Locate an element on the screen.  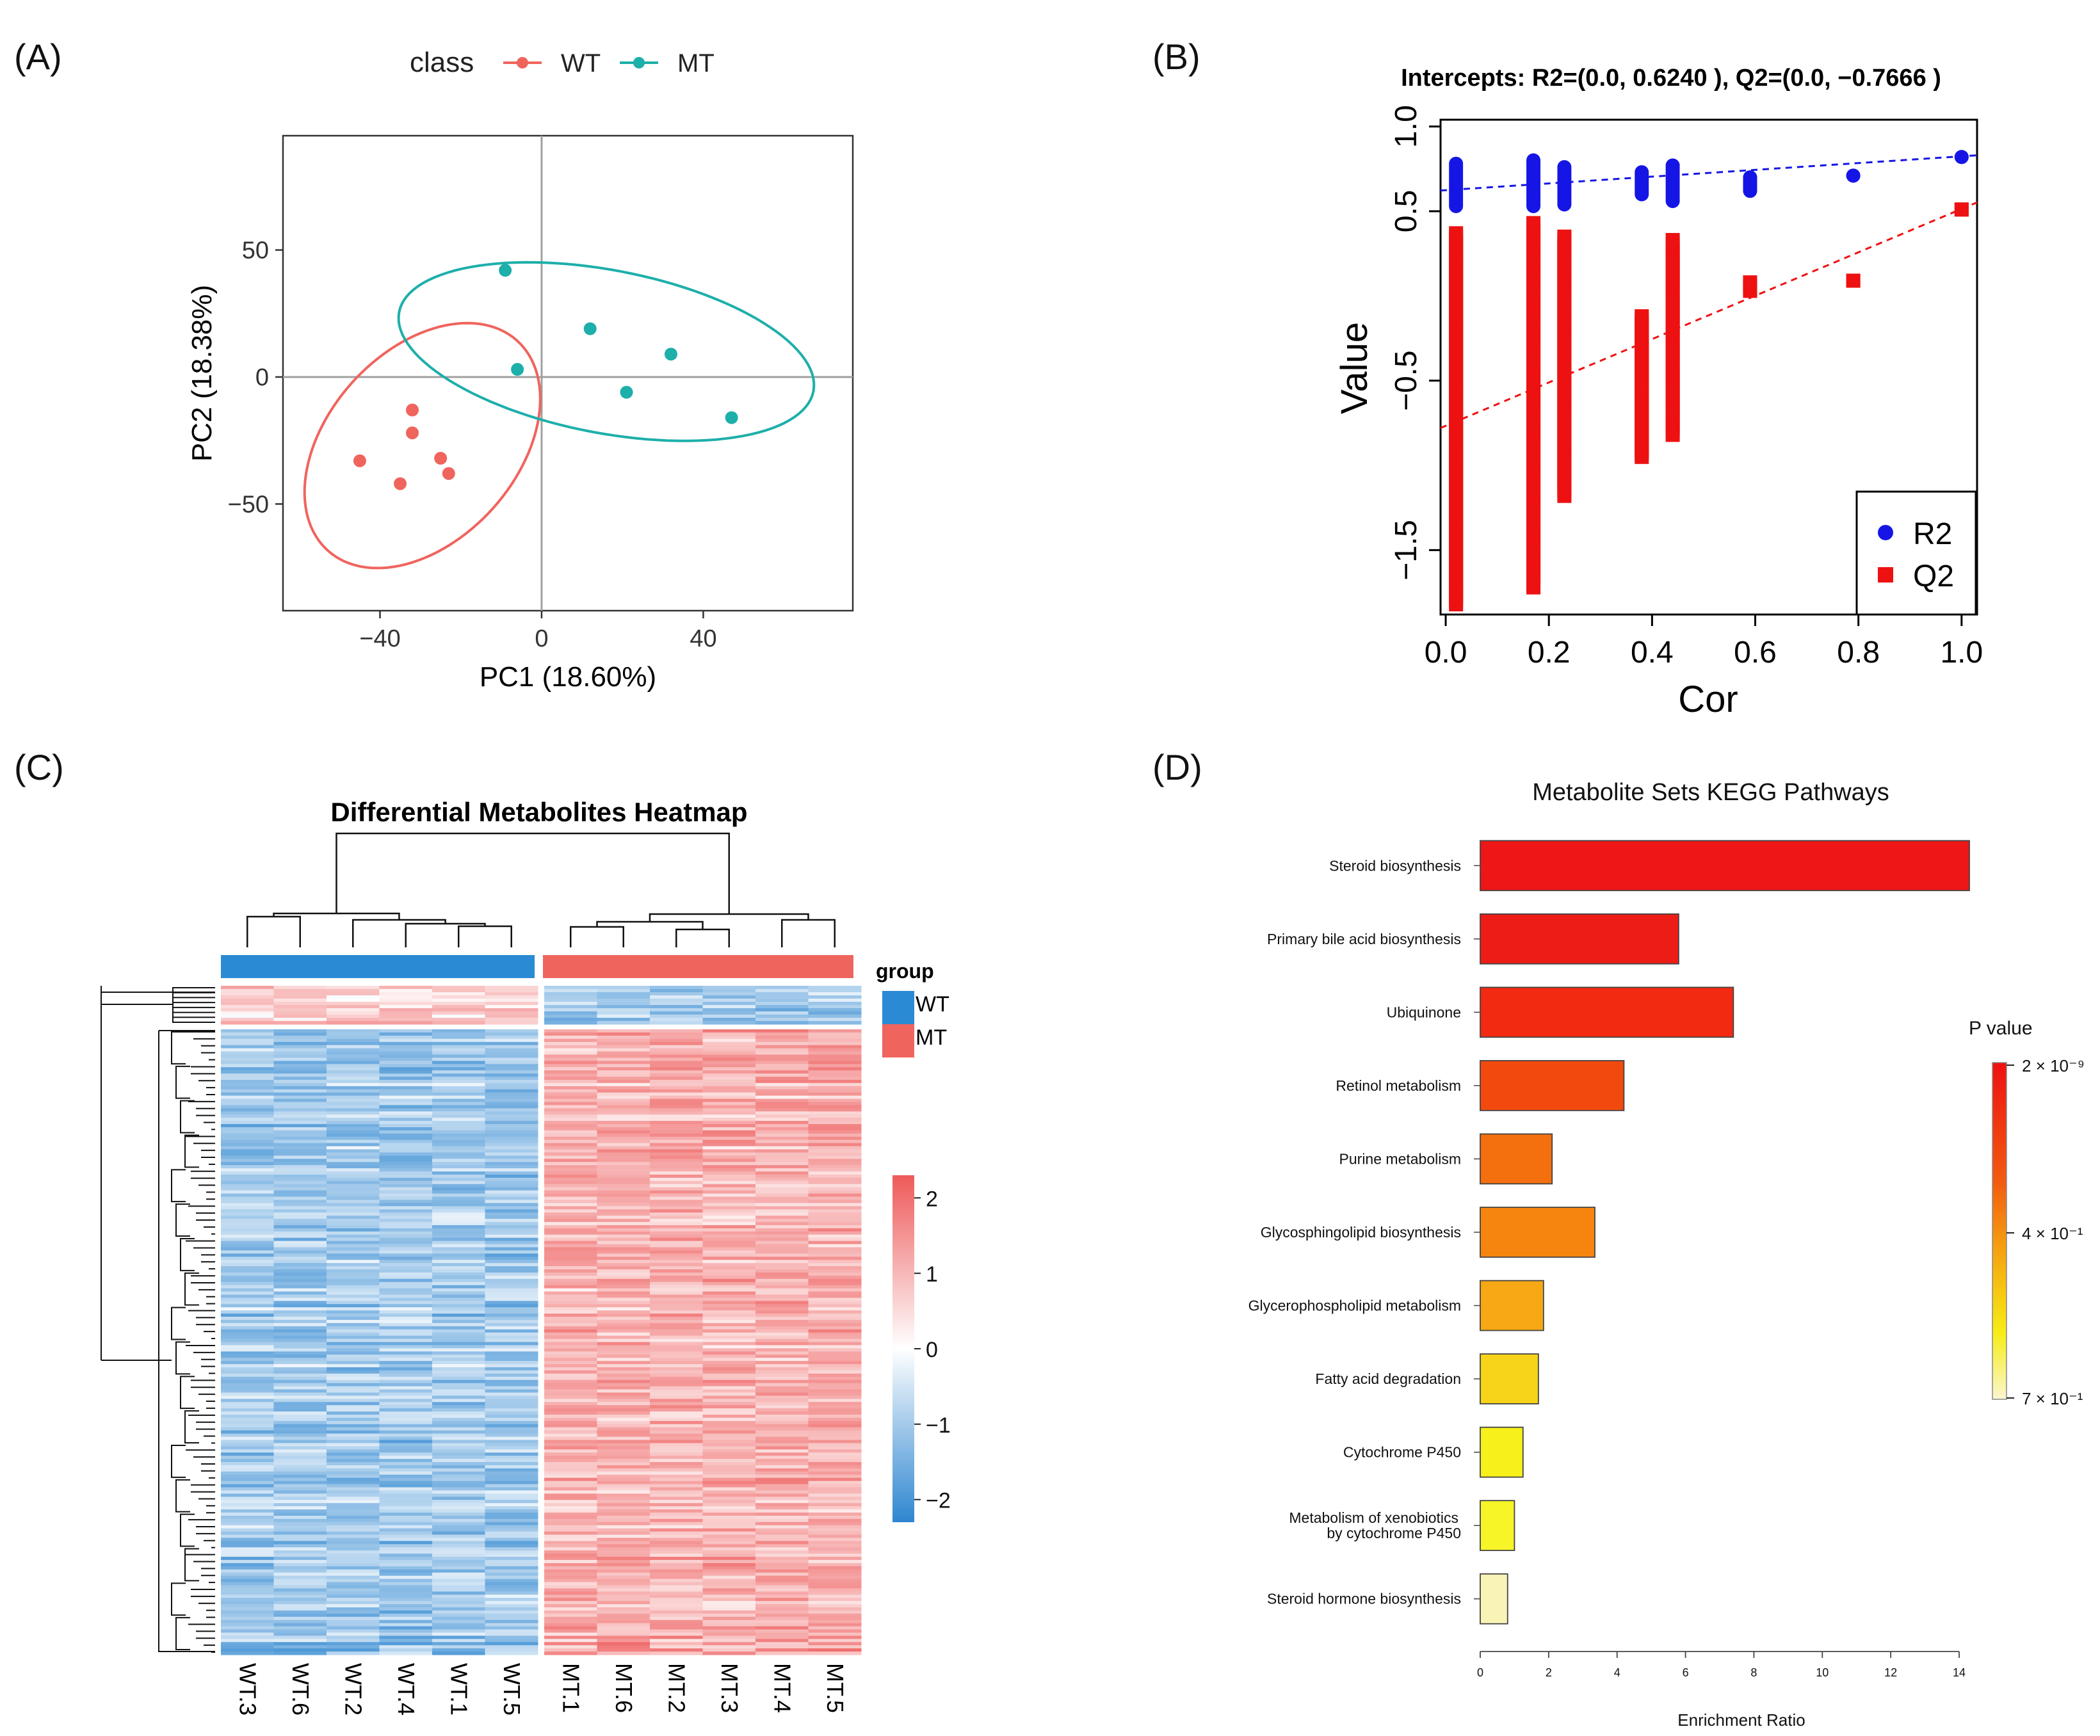
q2-fit-line is located at coordinates (1709, 315).